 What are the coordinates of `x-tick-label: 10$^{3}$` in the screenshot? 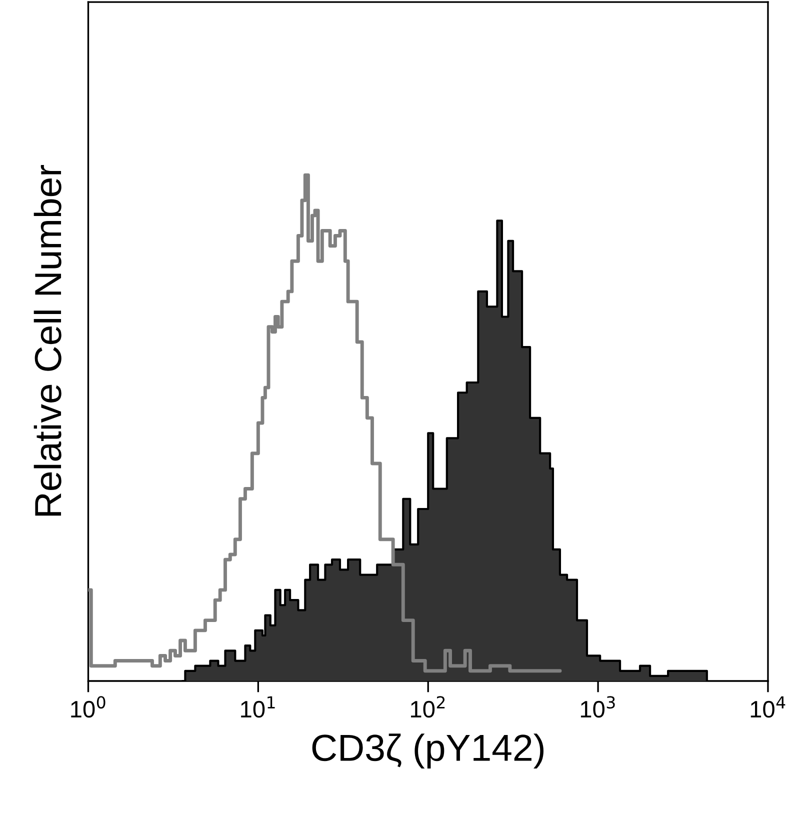 It's located at (597, 707).